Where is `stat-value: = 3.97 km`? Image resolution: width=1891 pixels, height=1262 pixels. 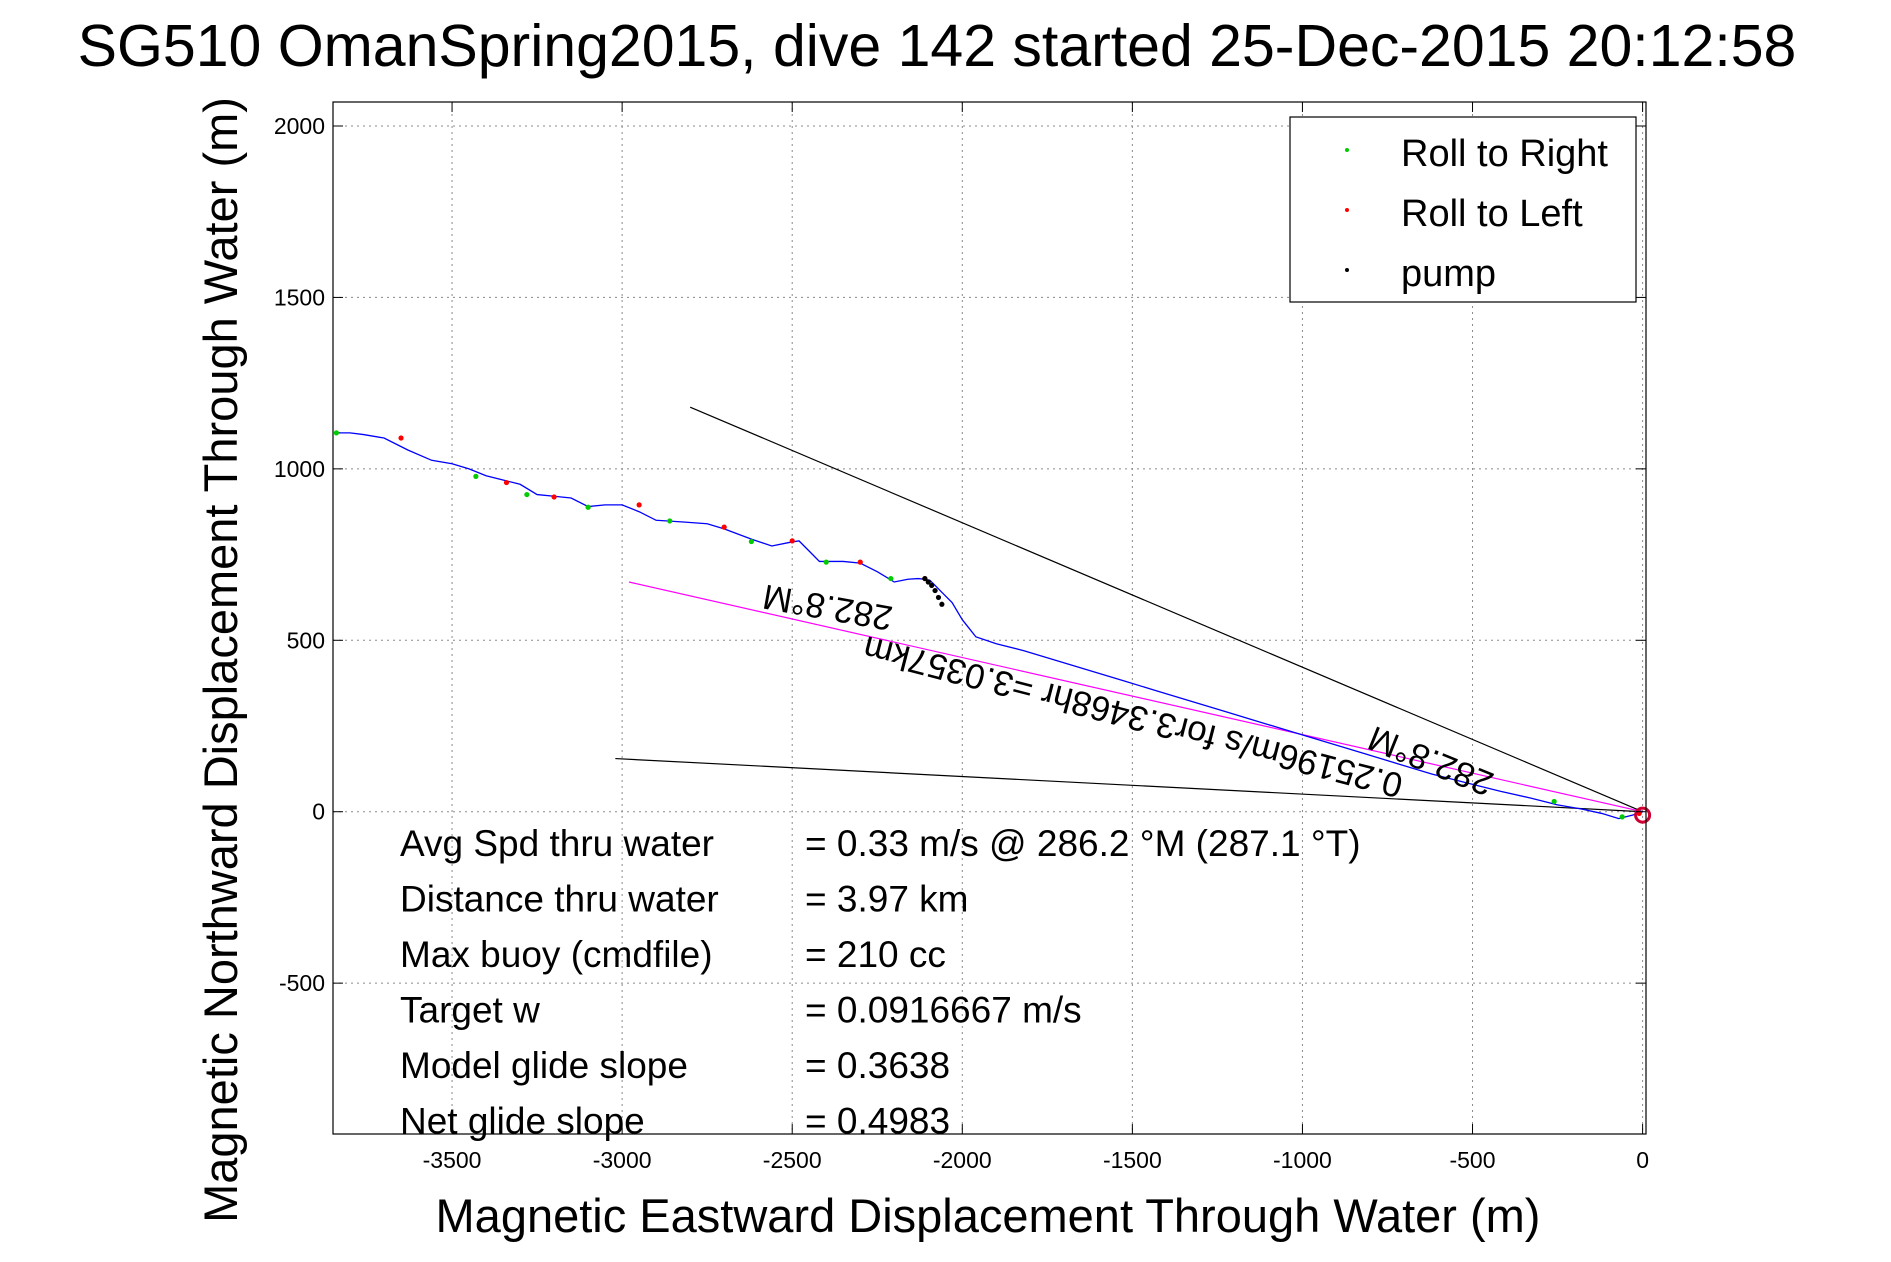 stat-value: = 3.97 km is located at coordinates (887, 899).